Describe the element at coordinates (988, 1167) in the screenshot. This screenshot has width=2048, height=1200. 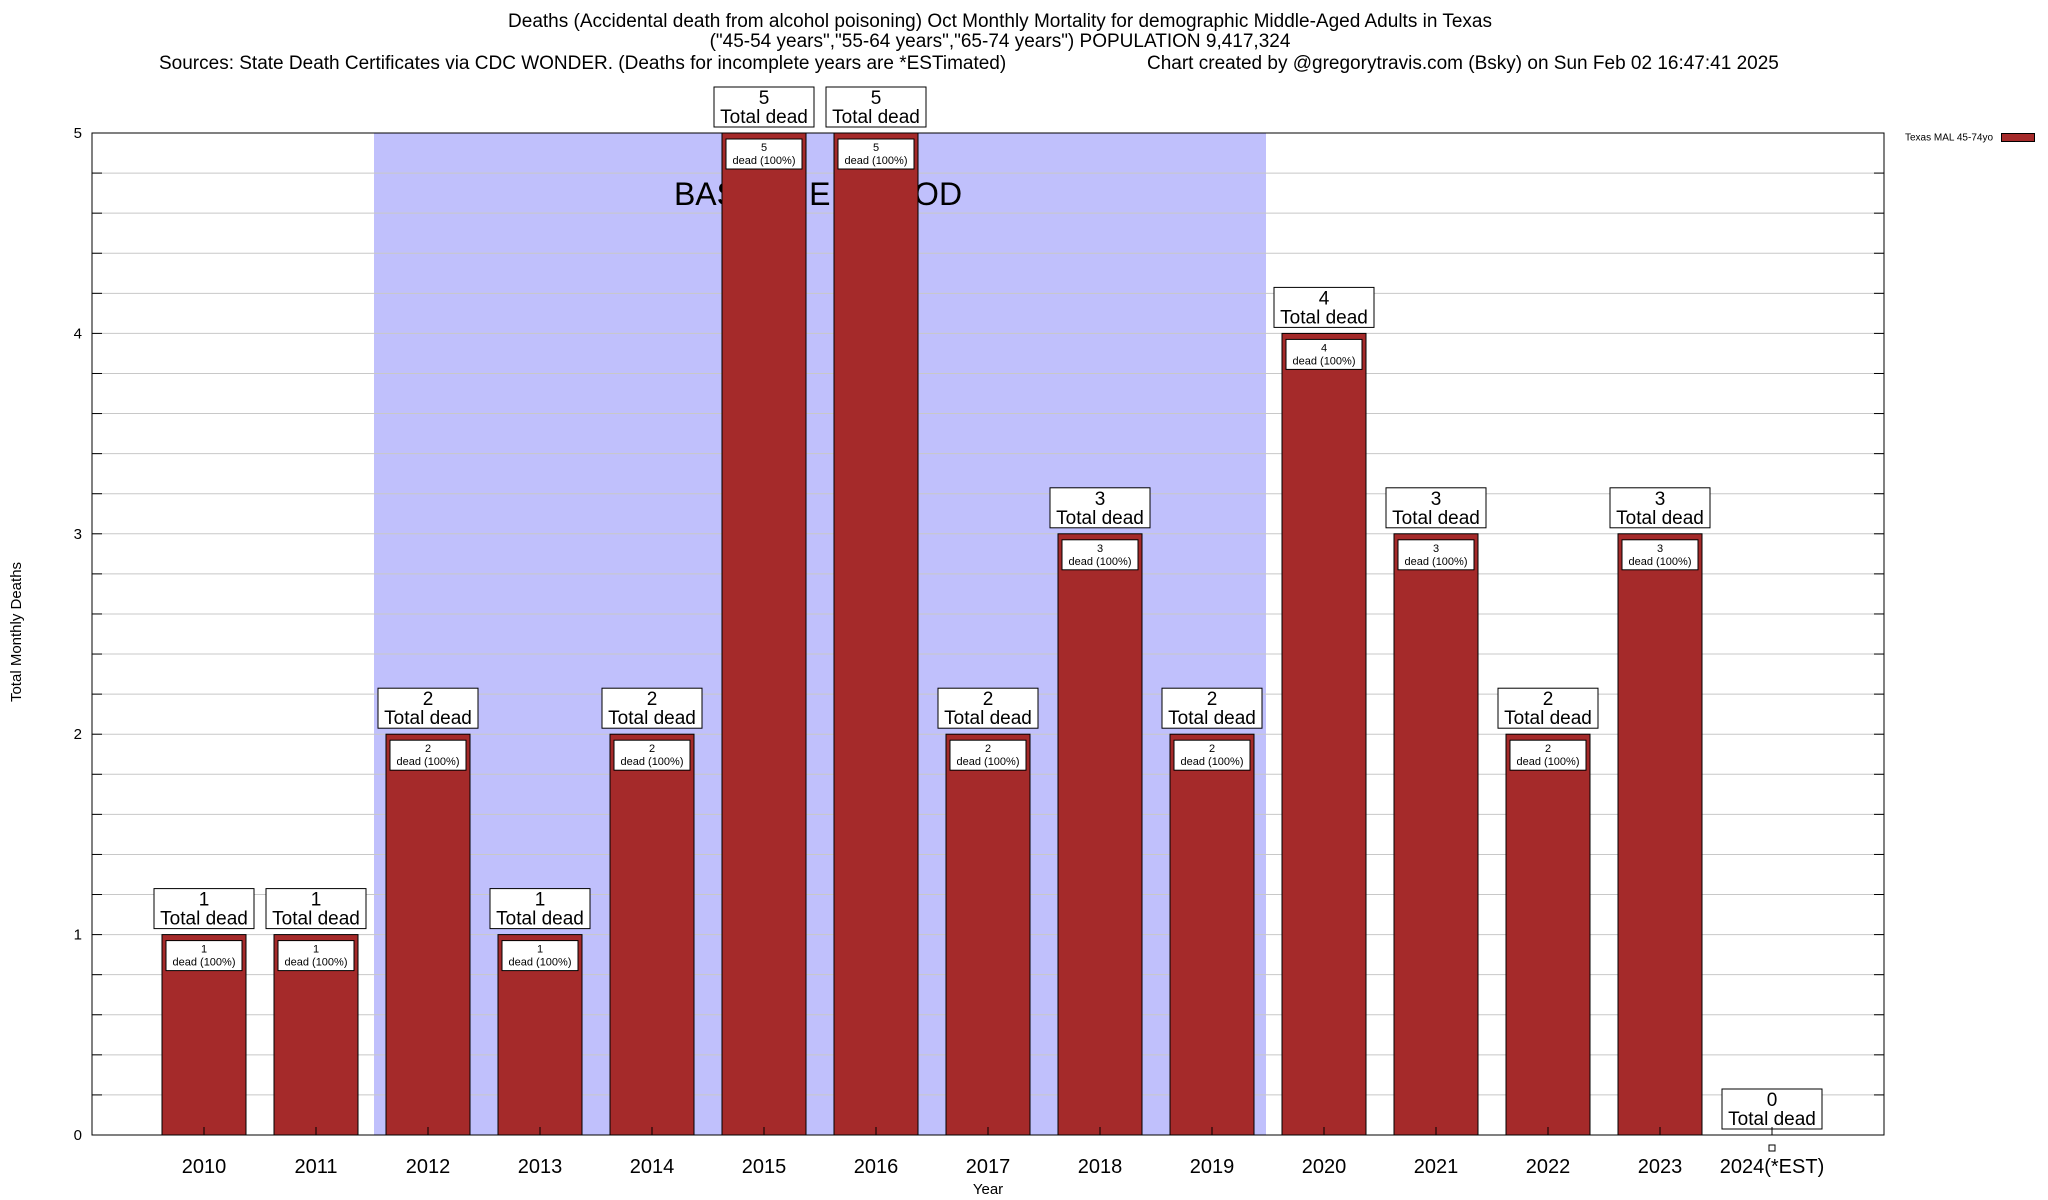
I see `x-tick-label: 2017` at that location.